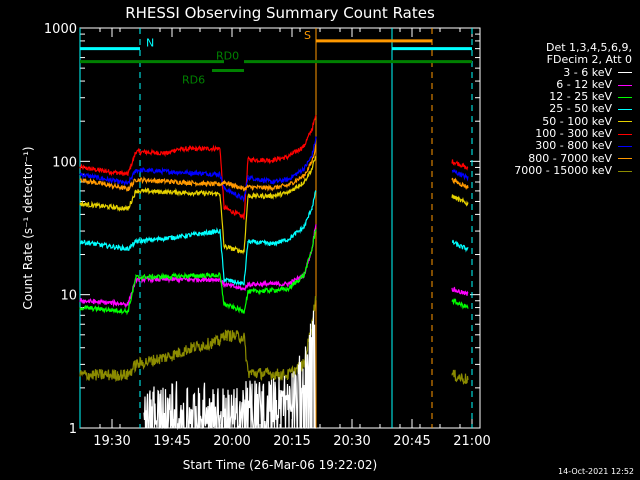 This screenshot has height=480, width=640. What do you see at coordinates (73, 429) in the screenshot?
I see `y-tick-label: 1` at bounding box center [73, 429].